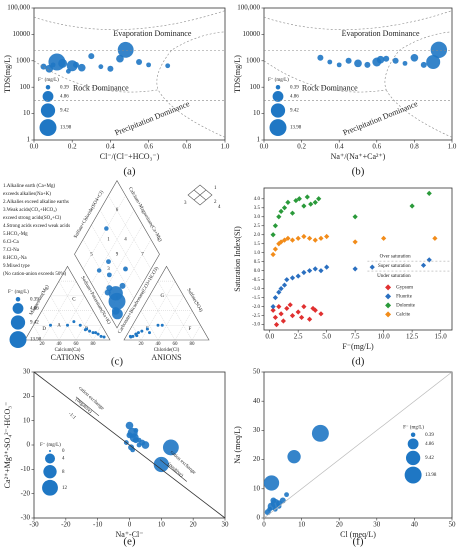  I want to click on y-tick-label: 2.0, so click(257, 235).